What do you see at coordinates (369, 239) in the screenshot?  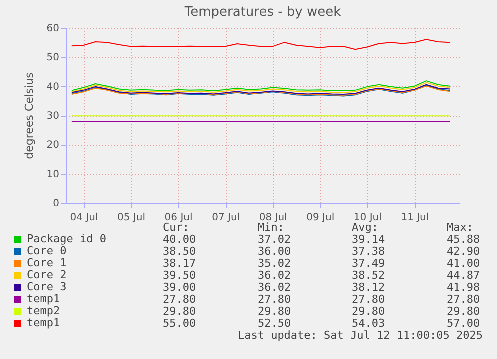 I see `text: 39.14` at bounding box center [369, 239].